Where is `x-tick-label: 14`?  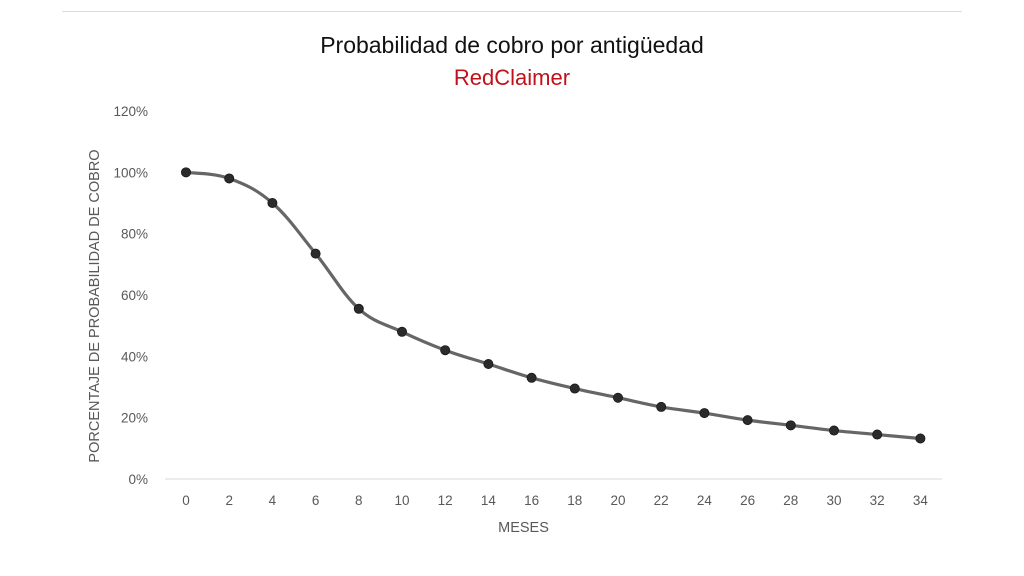 x-tick-label: 14 is located at coordinates (489, 500).